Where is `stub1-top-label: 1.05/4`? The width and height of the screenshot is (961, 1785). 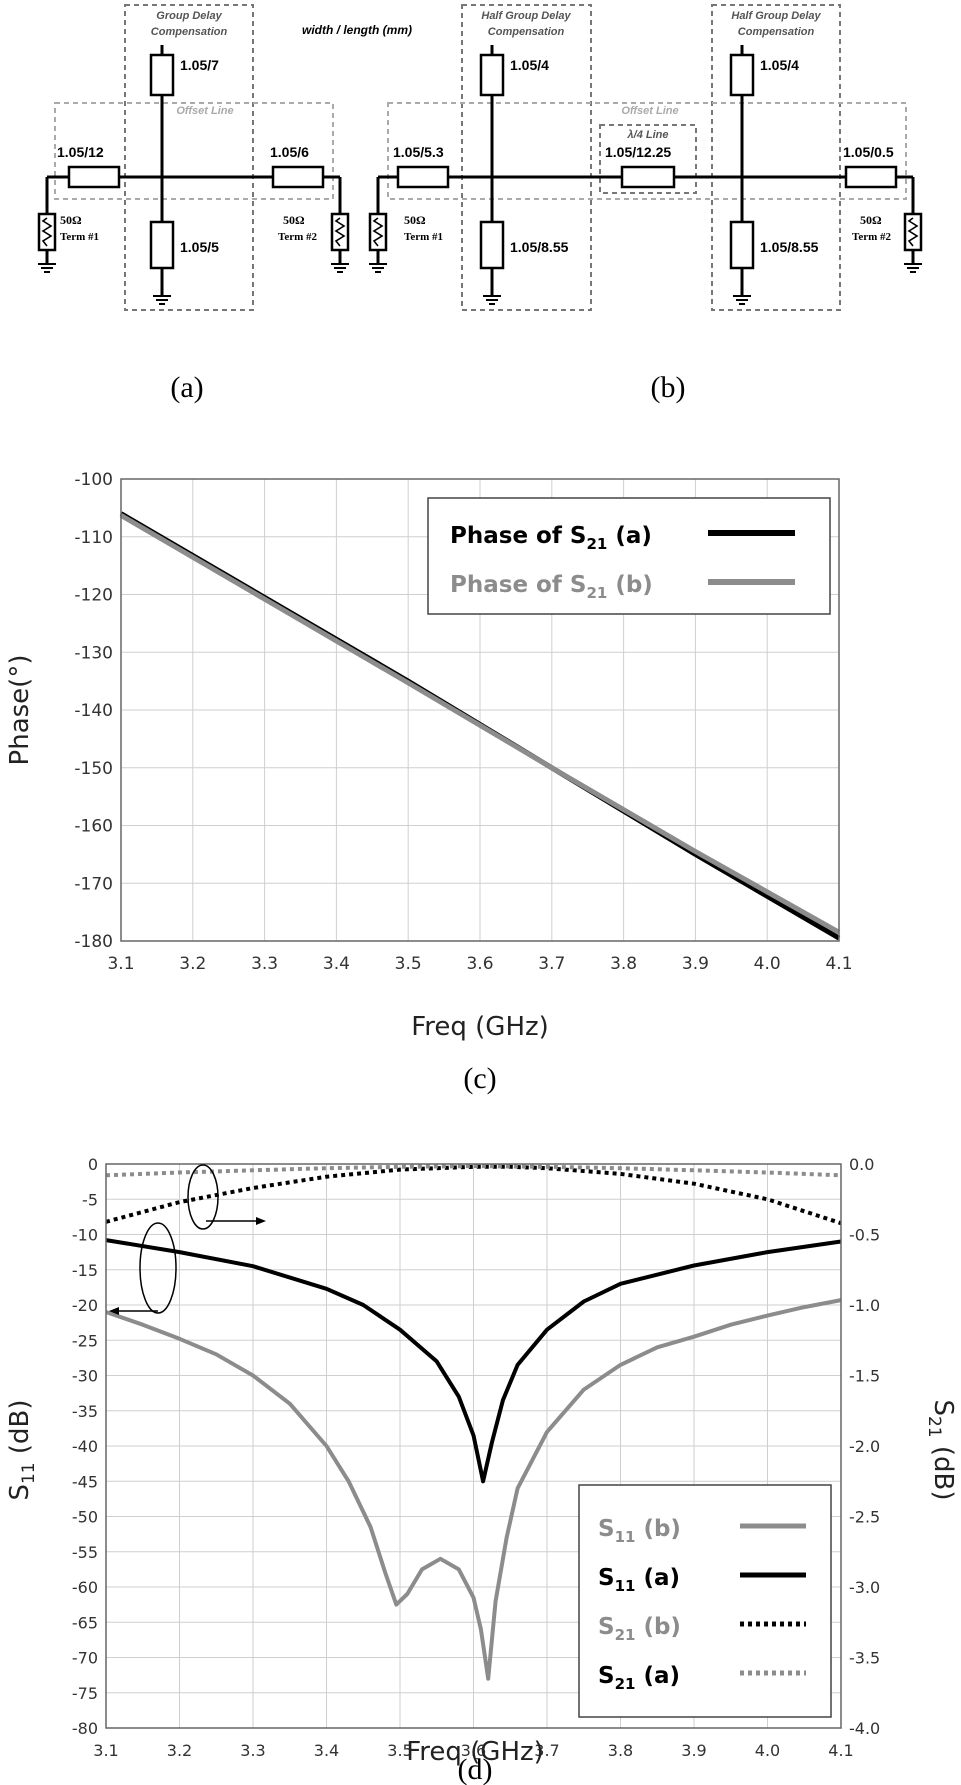 stub1-top-label: 1.05/4 is located at coordinates (529, 65).